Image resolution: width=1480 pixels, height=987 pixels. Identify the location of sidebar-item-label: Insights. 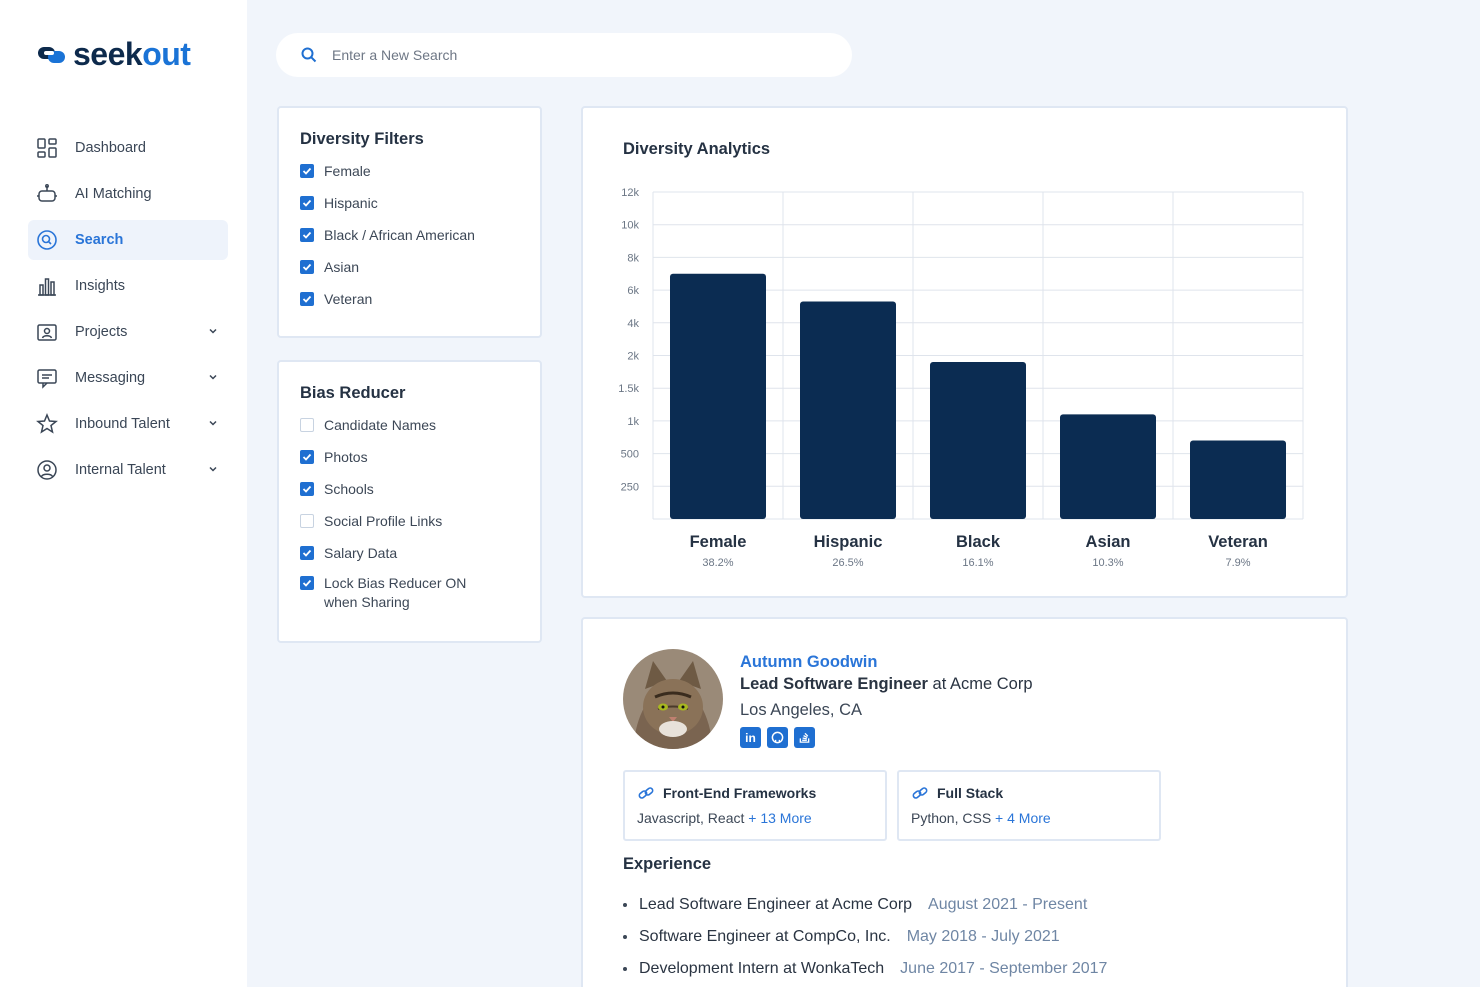
(100, 286).